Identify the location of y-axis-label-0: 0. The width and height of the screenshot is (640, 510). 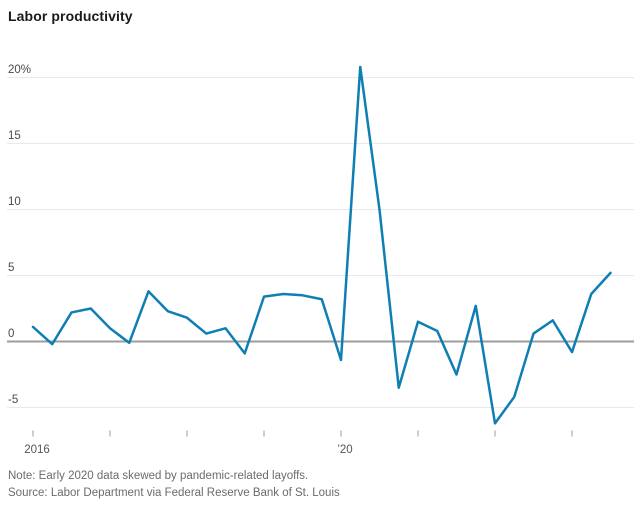
(11, 334).